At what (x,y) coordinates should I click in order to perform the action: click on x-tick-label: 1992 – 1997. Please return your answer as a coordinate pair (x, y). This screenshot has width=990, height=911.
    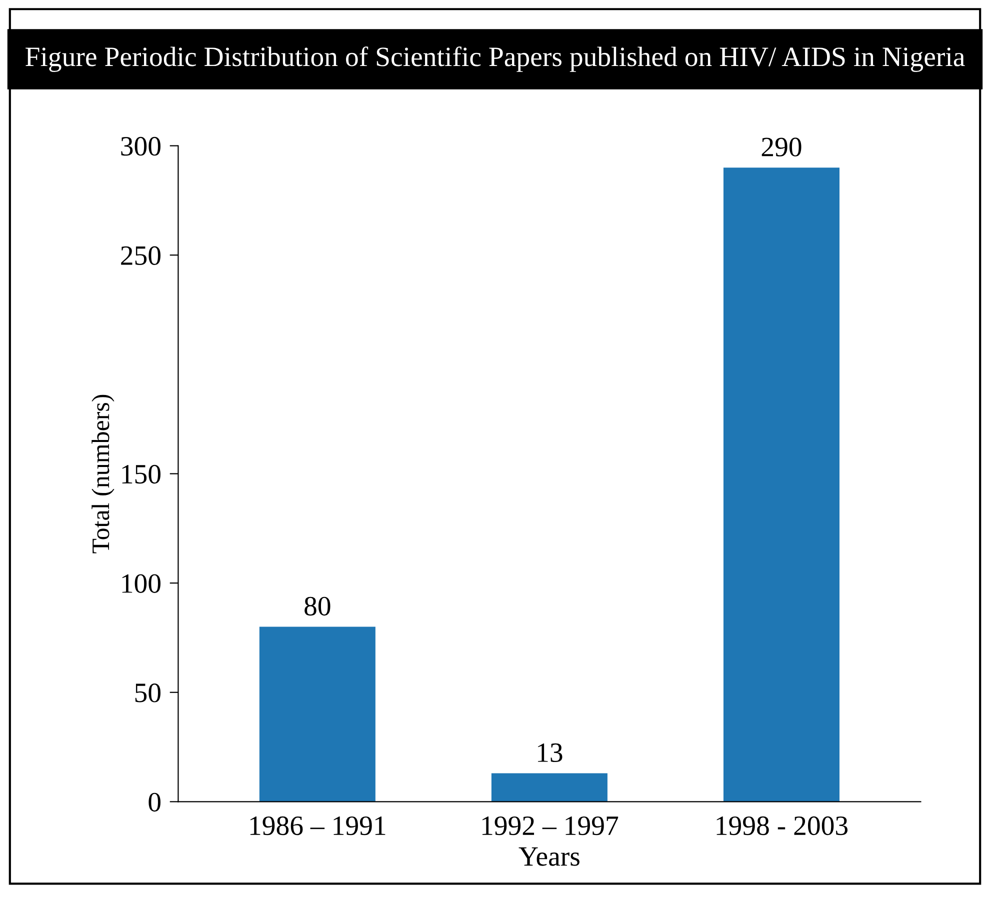
    Looking at the image, I should click on (550, 826).